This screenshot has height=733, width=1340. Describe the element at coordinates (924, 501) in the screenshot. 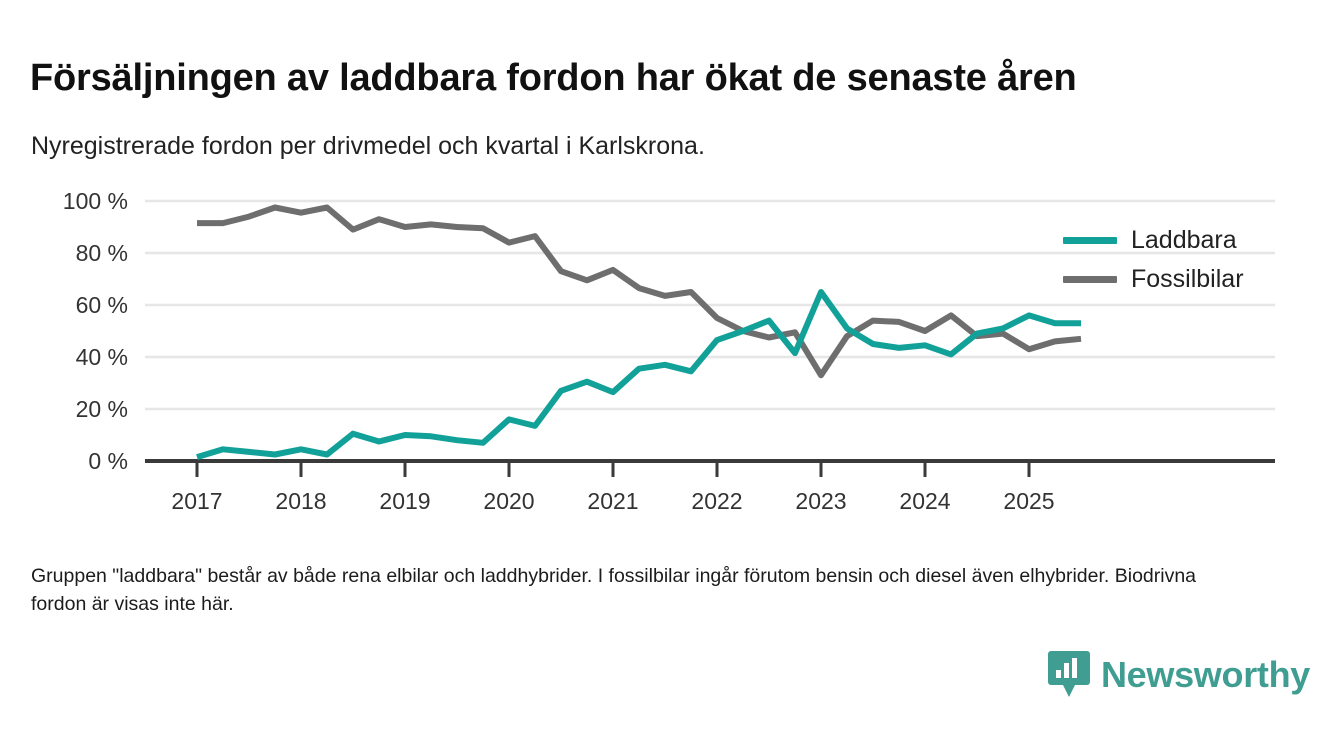

I see `x-tick-label: 2024` at that location.